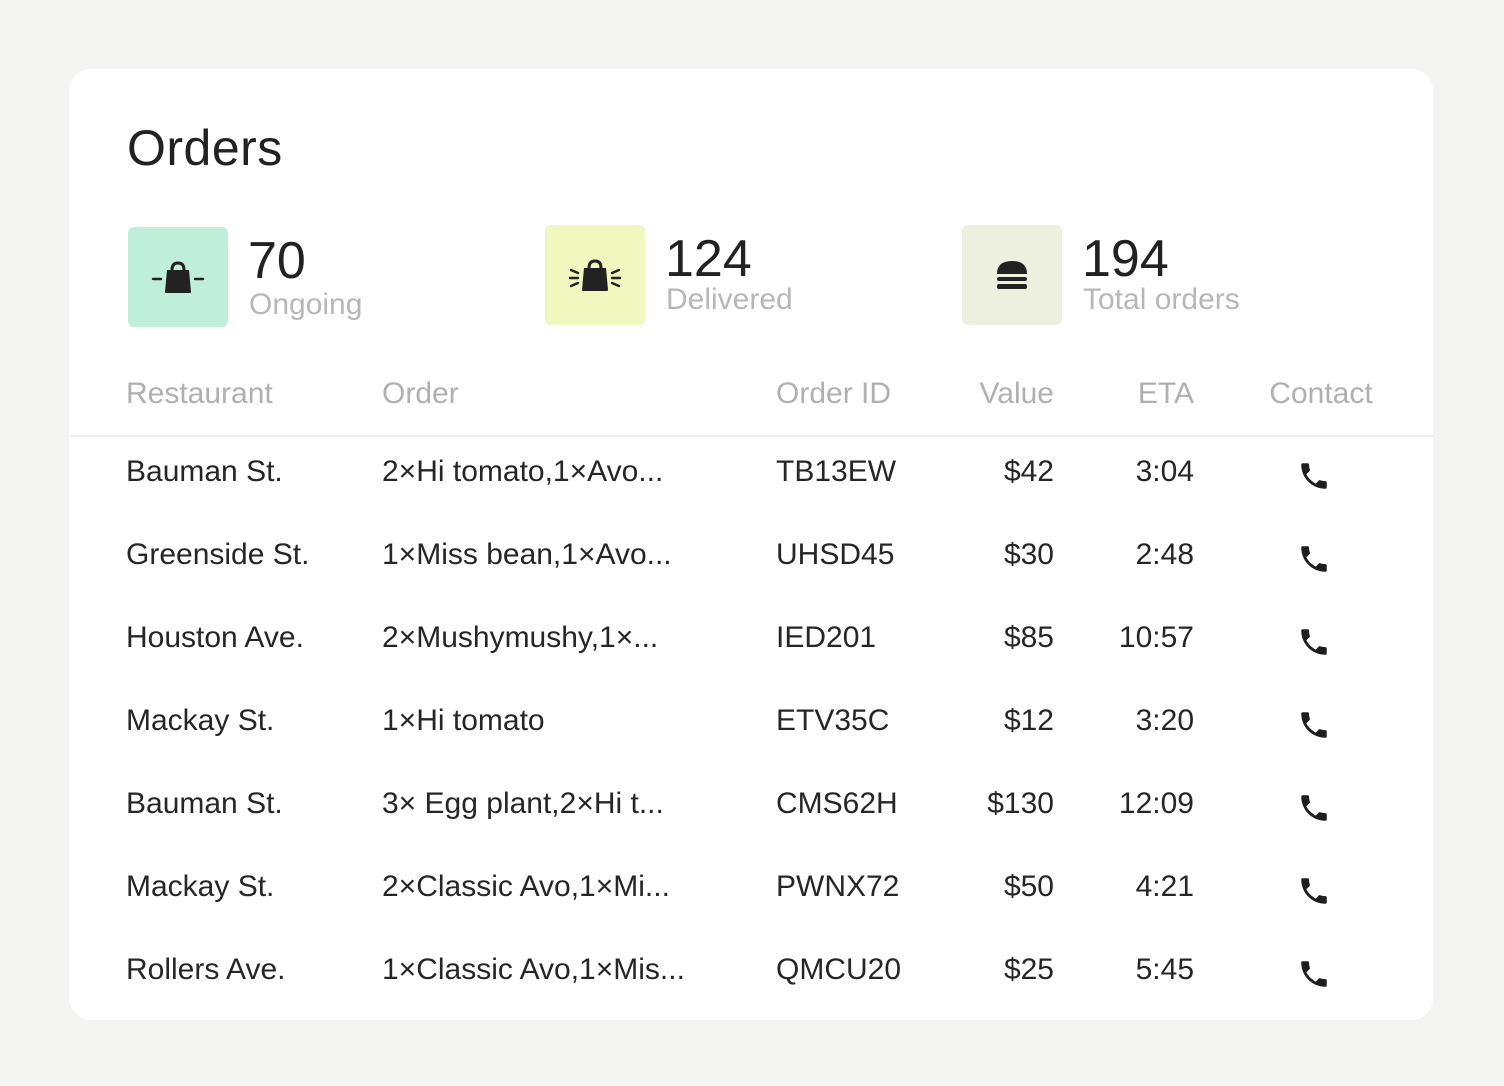 The width and height of the screenshot is (1504, 1086). I want to click on cell-eta: 12:09, so click(1156, 803).